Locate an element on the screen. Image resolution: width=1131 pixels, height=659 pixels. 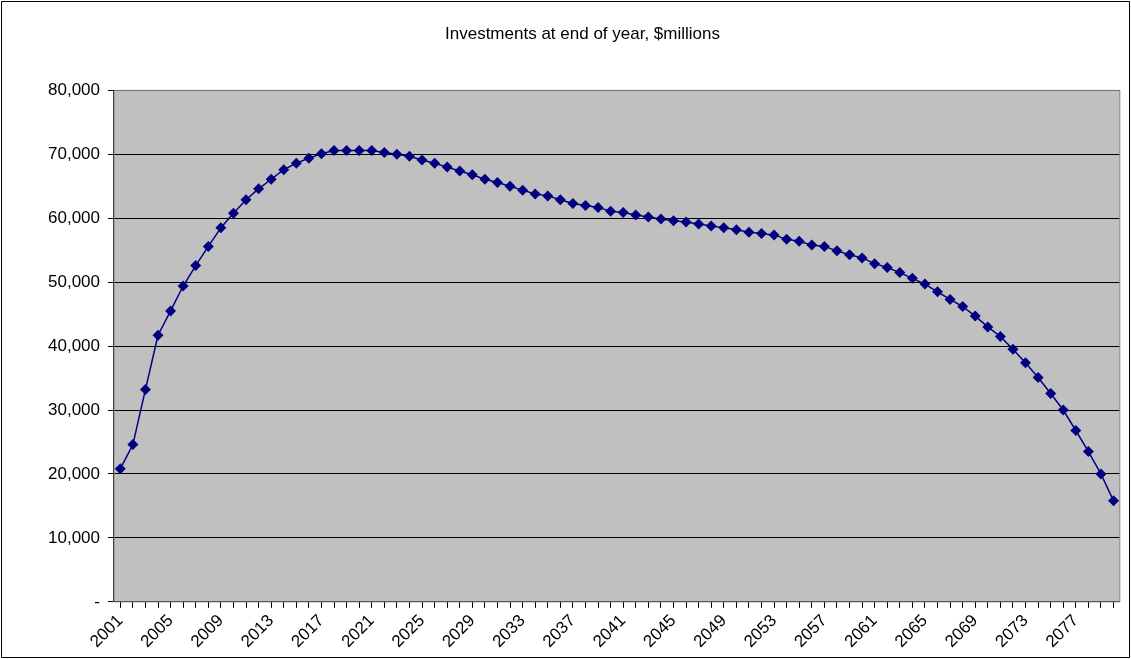
y-tick-label: 80,000 is located at coordinates (74, 90).